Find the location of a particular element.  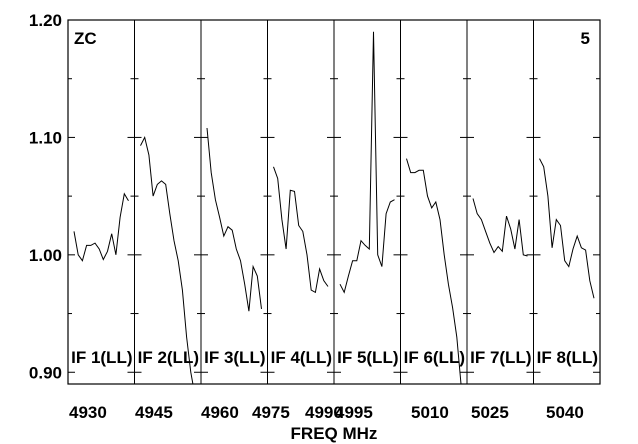

x-tick-label: 4945 is located at coordinates (154, 412).